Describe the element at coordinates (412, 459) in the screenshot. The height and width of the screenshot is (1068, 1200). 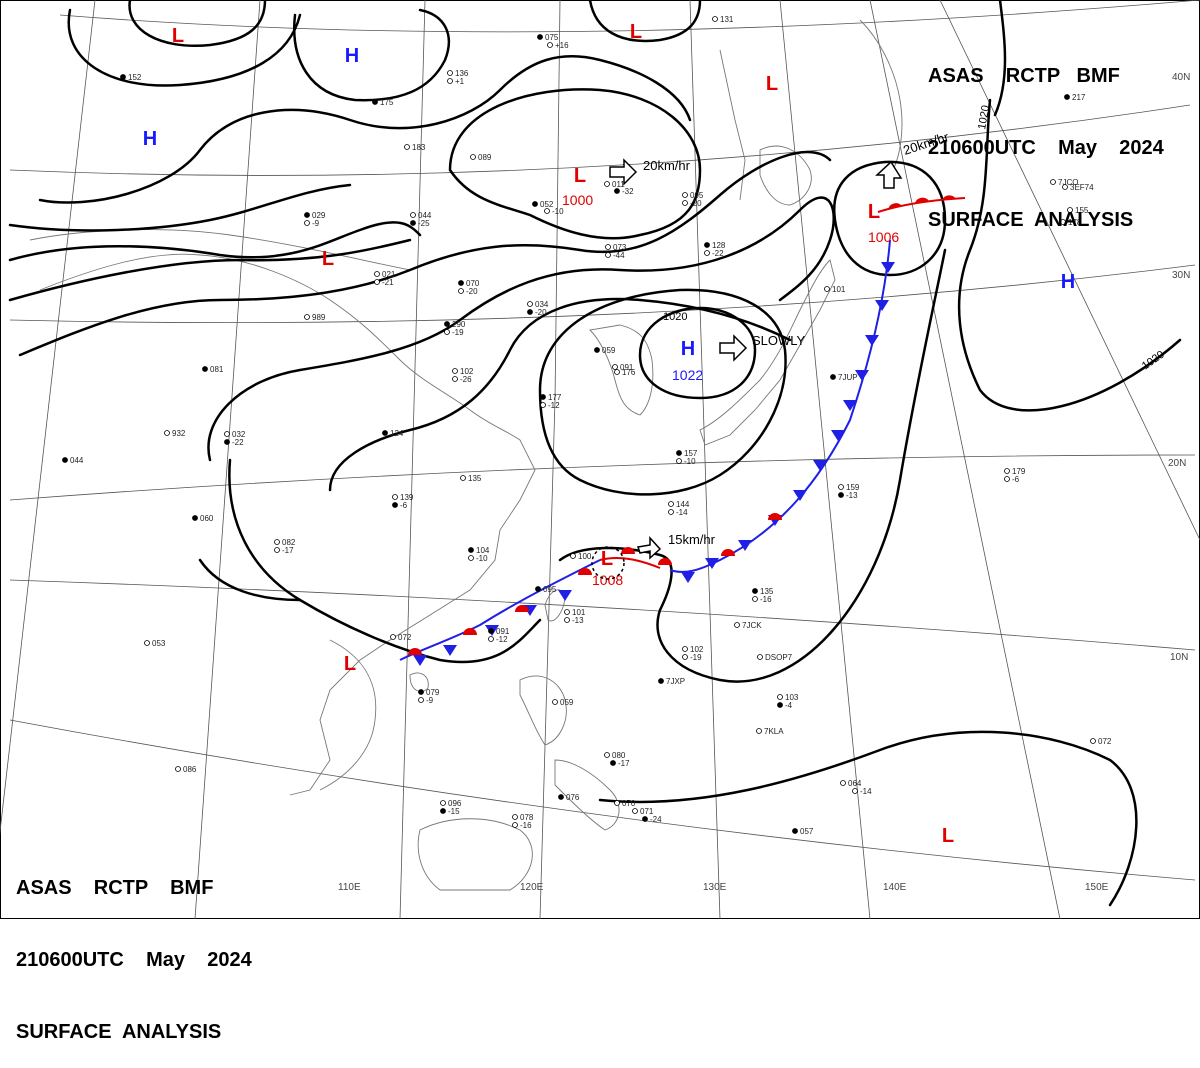
I see `meridian-120e` at that location.